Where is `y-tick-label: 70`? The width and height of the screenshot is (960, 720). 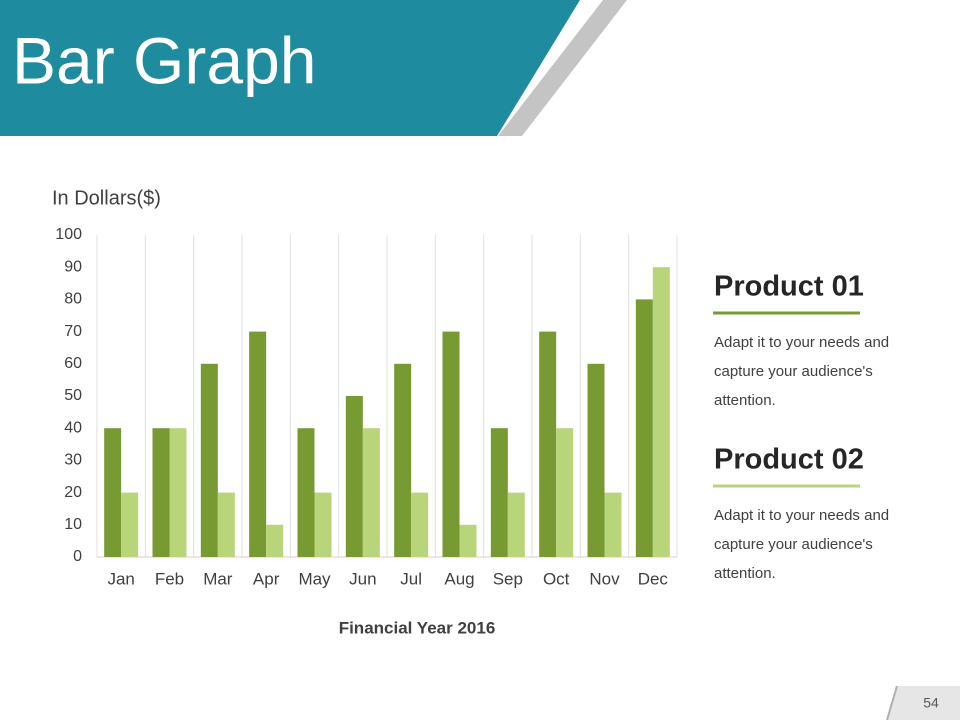 y-tick-label: 70 is located at coordinates (73, 331).